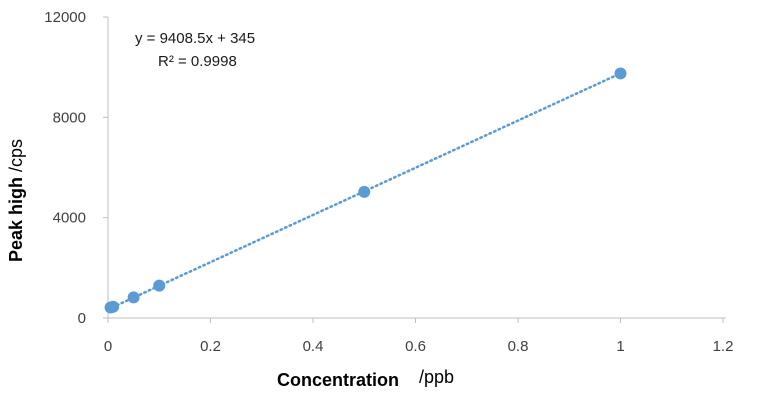  What do you see at coordinates (415, 320) in the screenshot?
I see `x-tick-marks` at bounding box center [415, 320].